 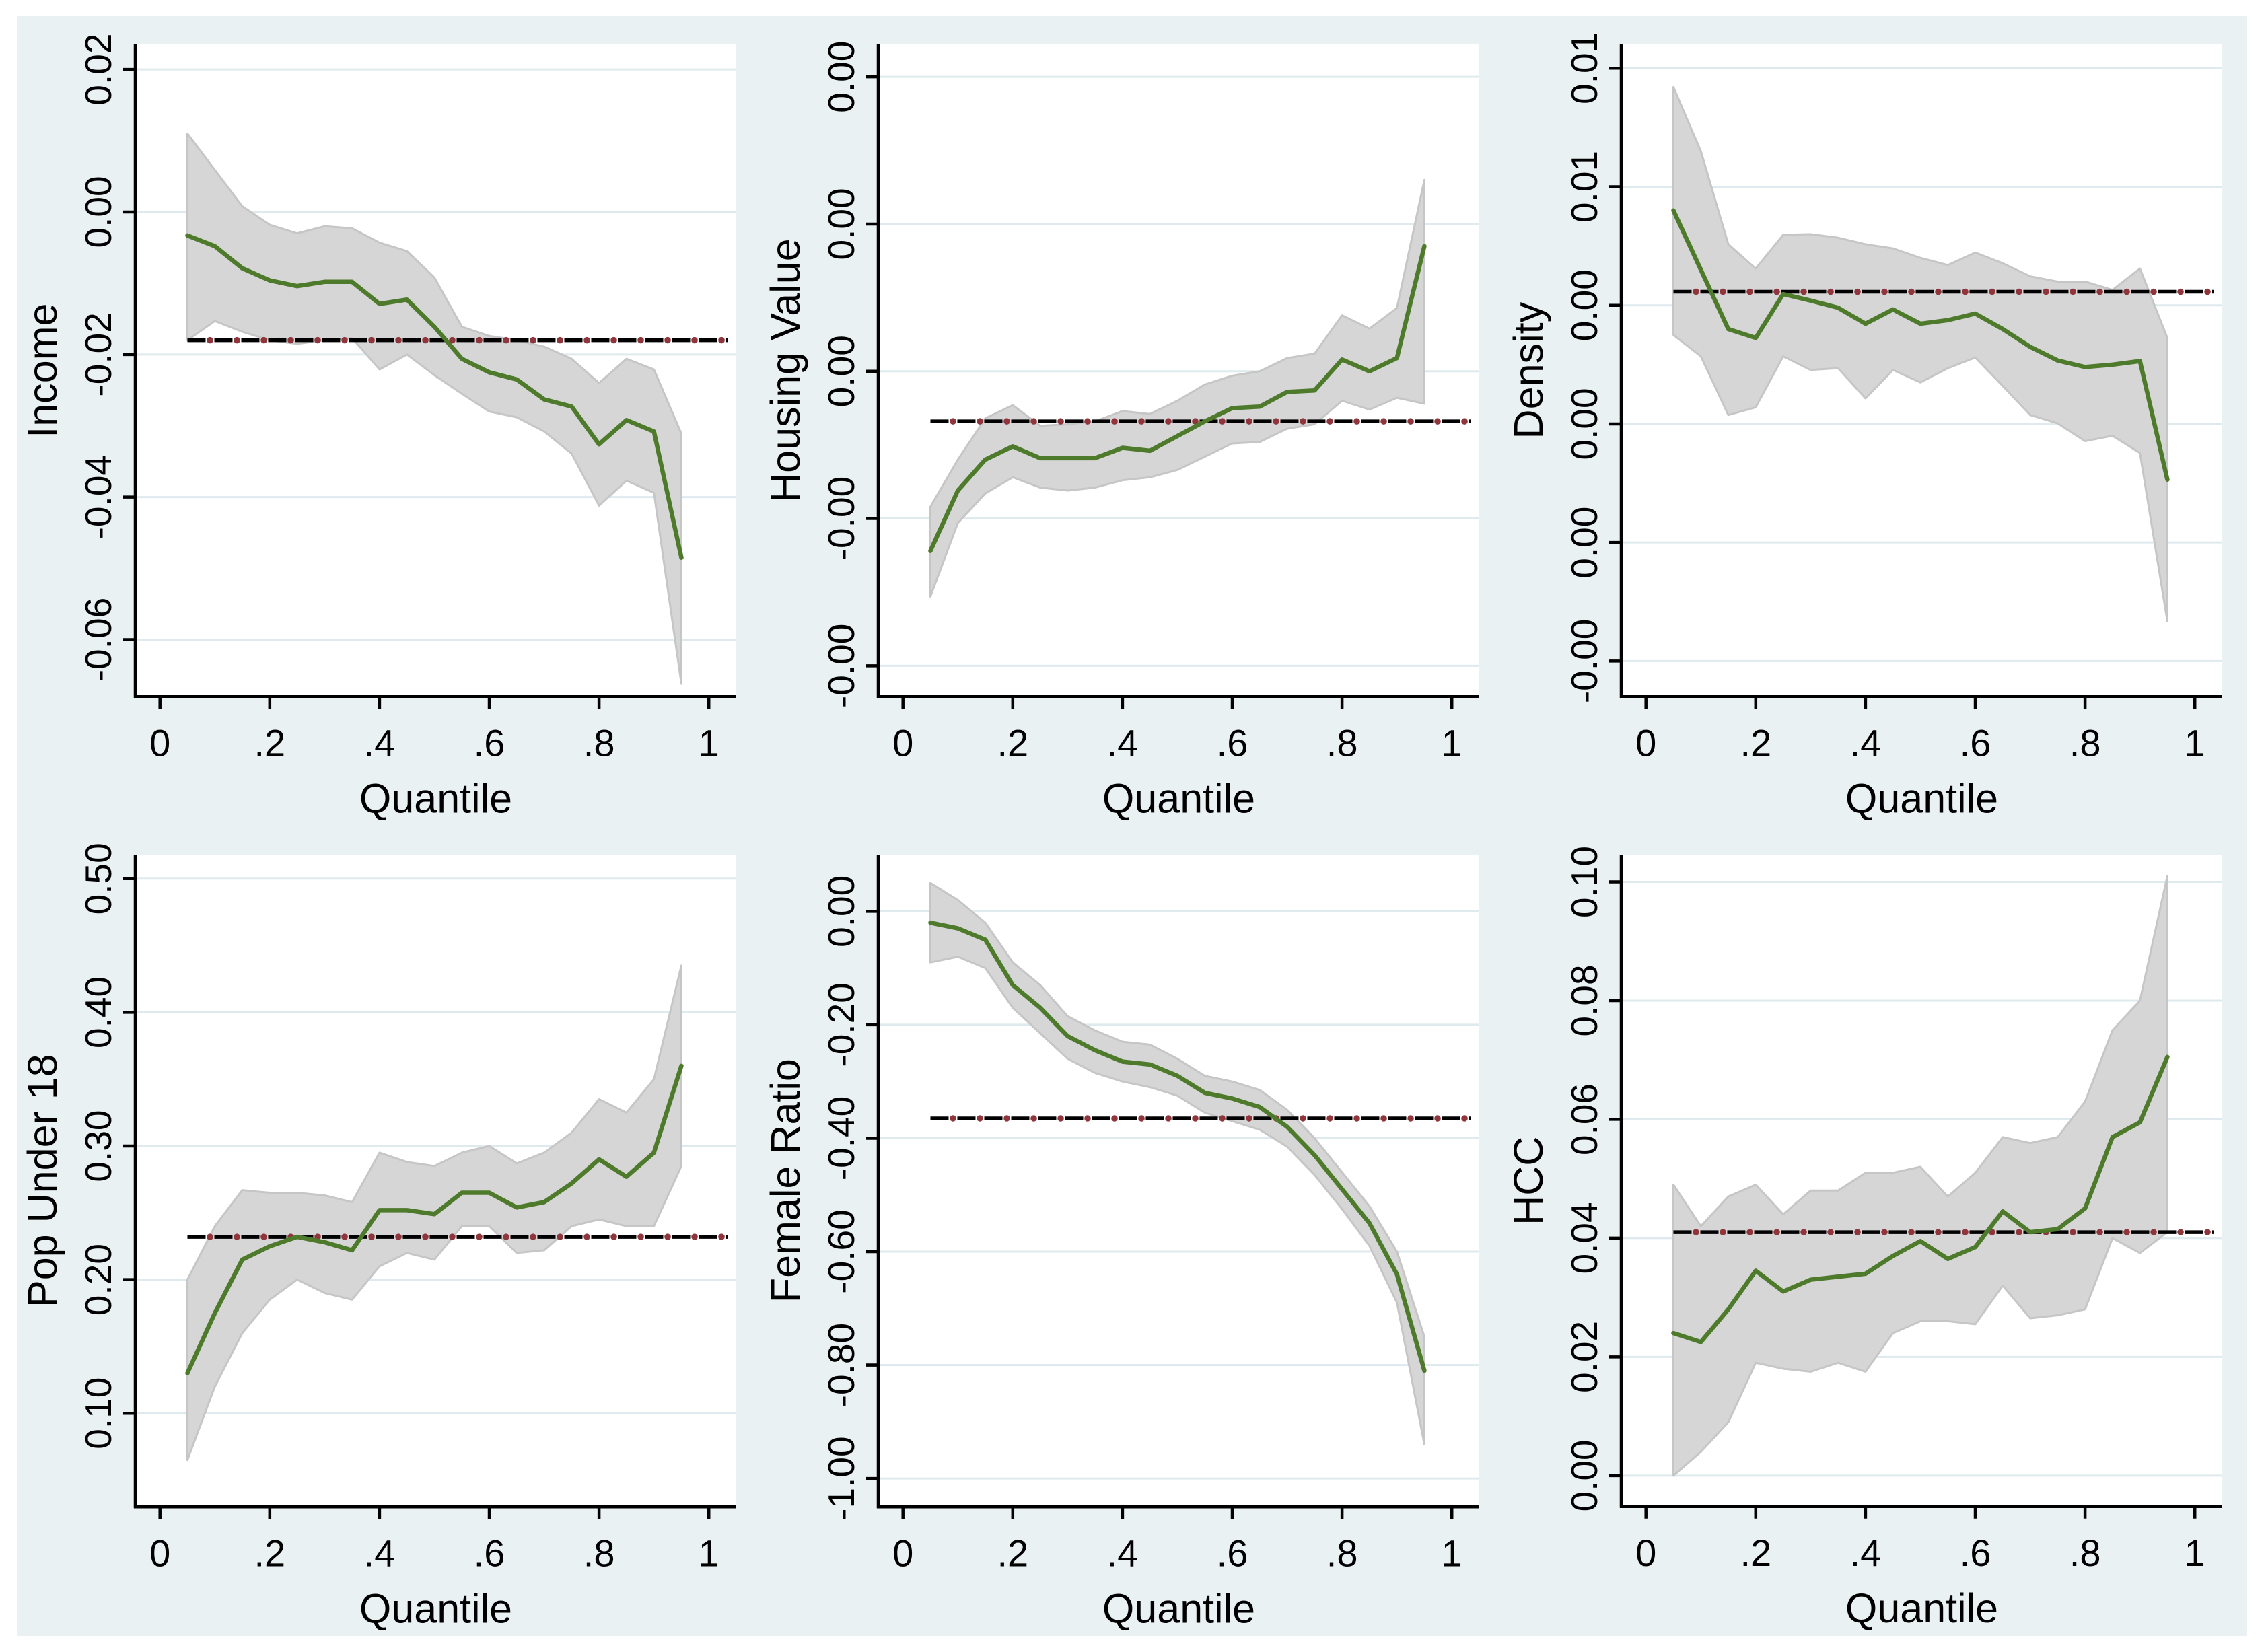 What do you see at coordinates (1528, 1180) in the screenshot?
I see `y-axis-title: HCC` at bounding box center [1528, 1180].